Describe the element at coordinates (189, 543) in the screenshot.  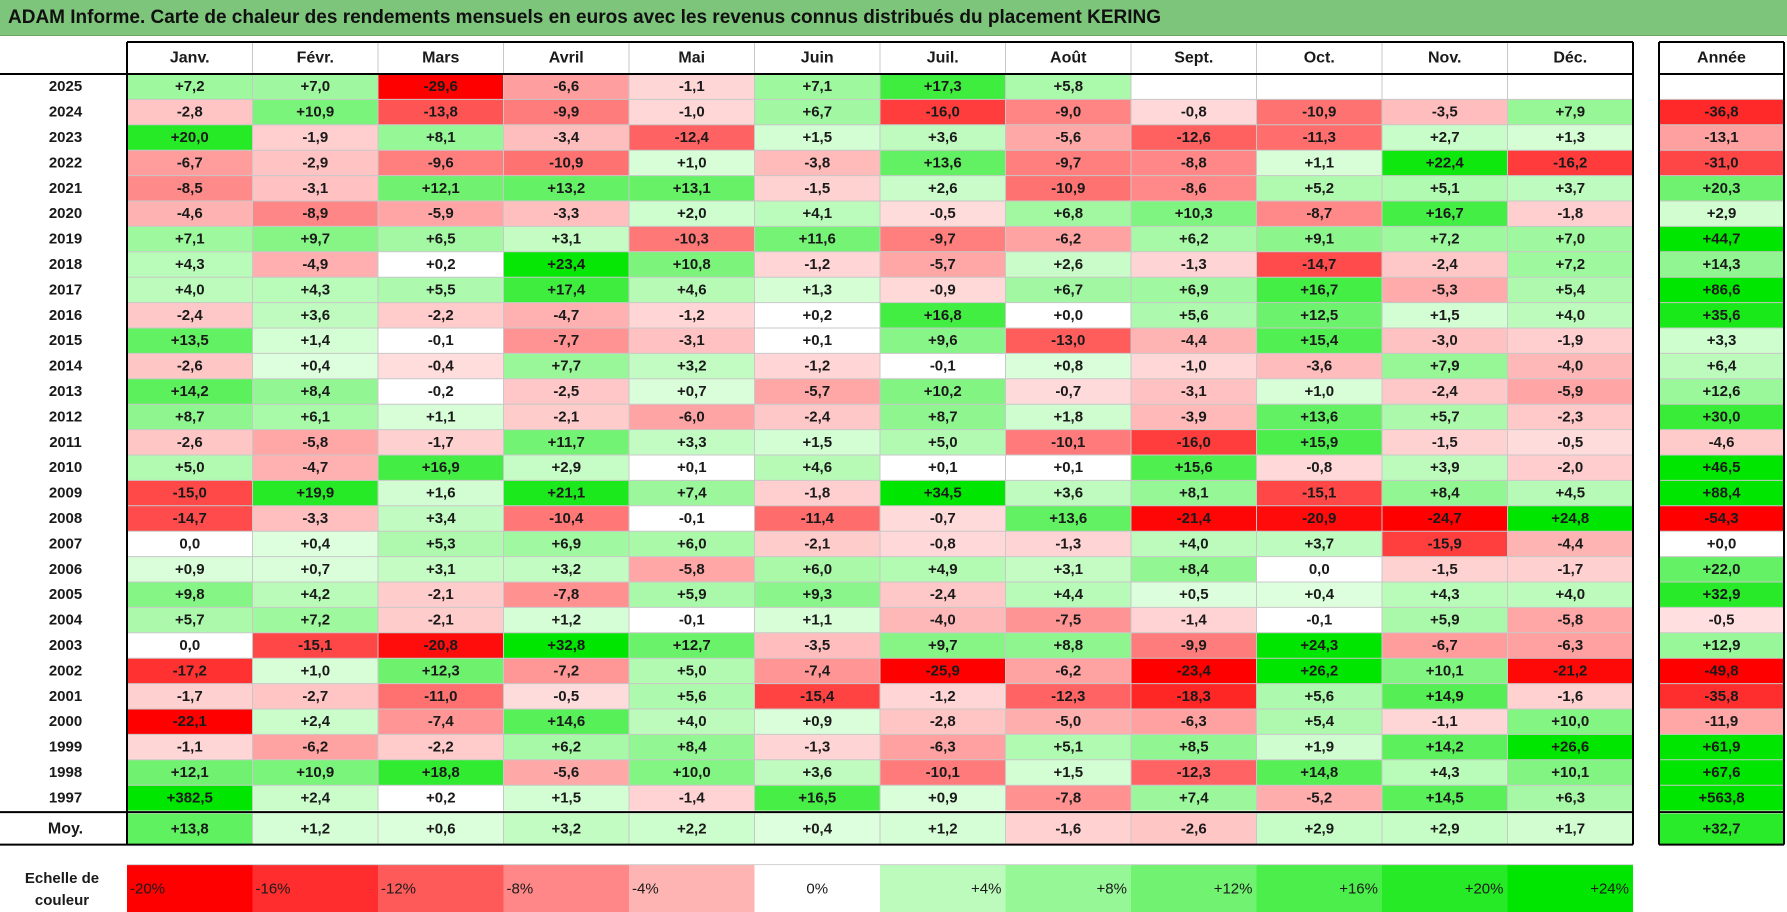
I see `heatmap-cell-value: 0,0` at that location.